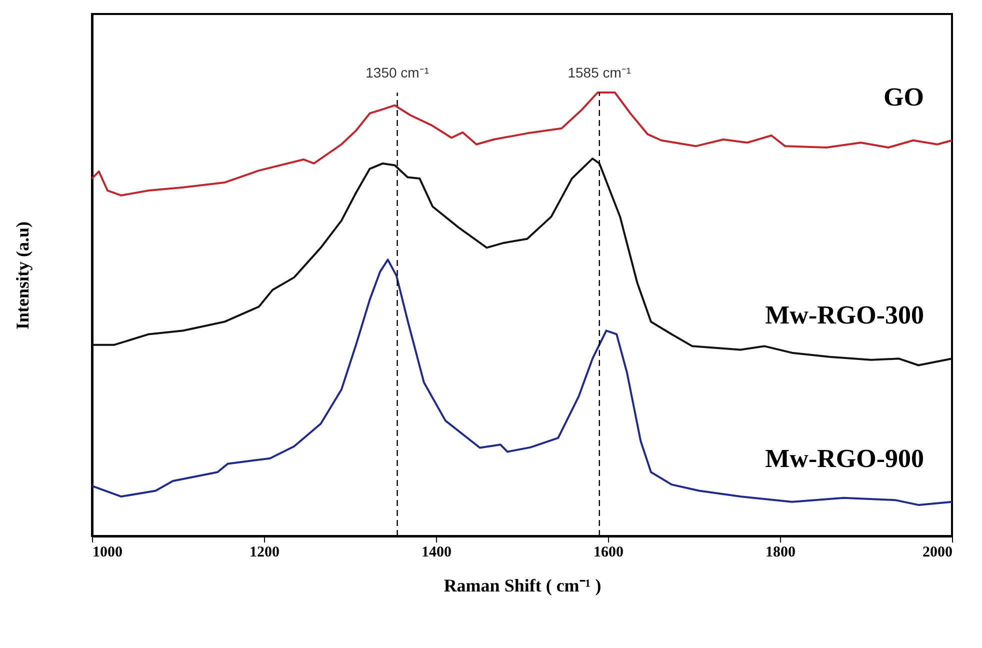  Describe the element at coordinates (844, 315) in the screenshot. I see `series-label: Mw-RGO-300` at that location.